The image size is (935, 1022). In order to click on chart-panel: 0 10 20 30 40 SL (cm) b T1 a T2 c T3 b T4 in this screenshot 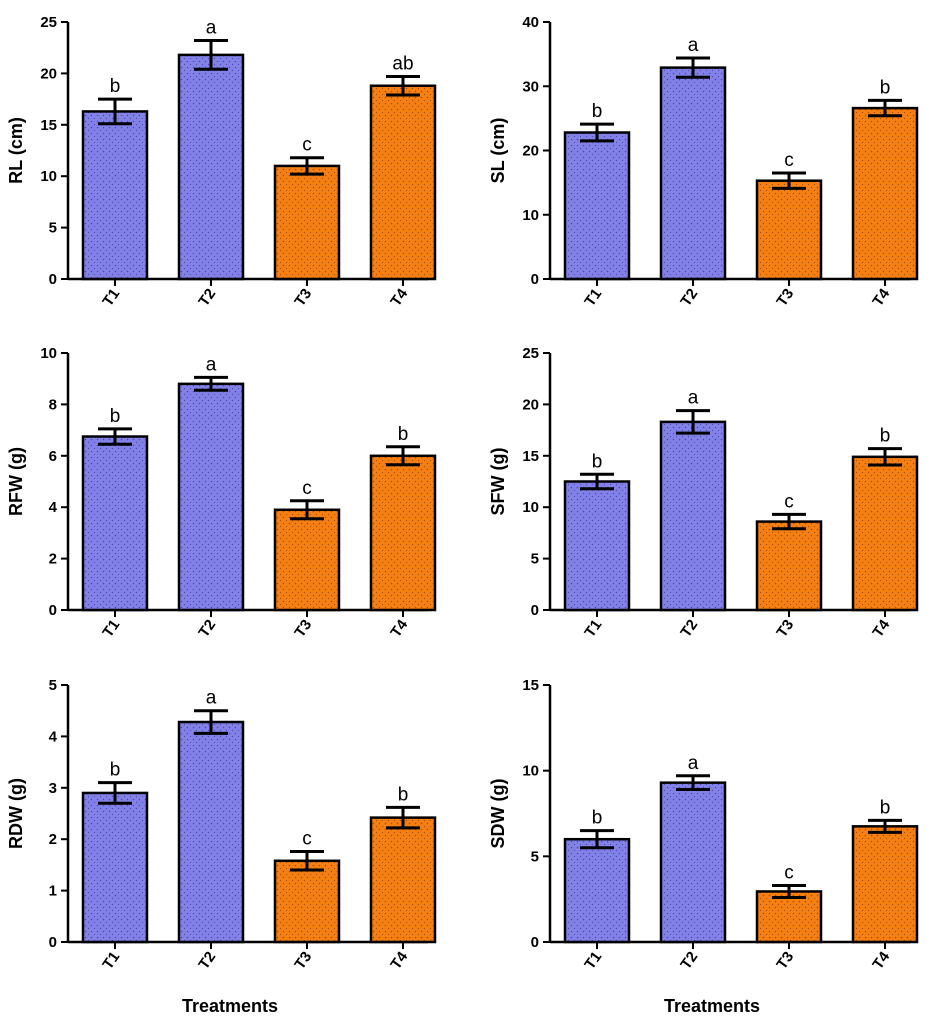, I will do `click(703, 162)`.